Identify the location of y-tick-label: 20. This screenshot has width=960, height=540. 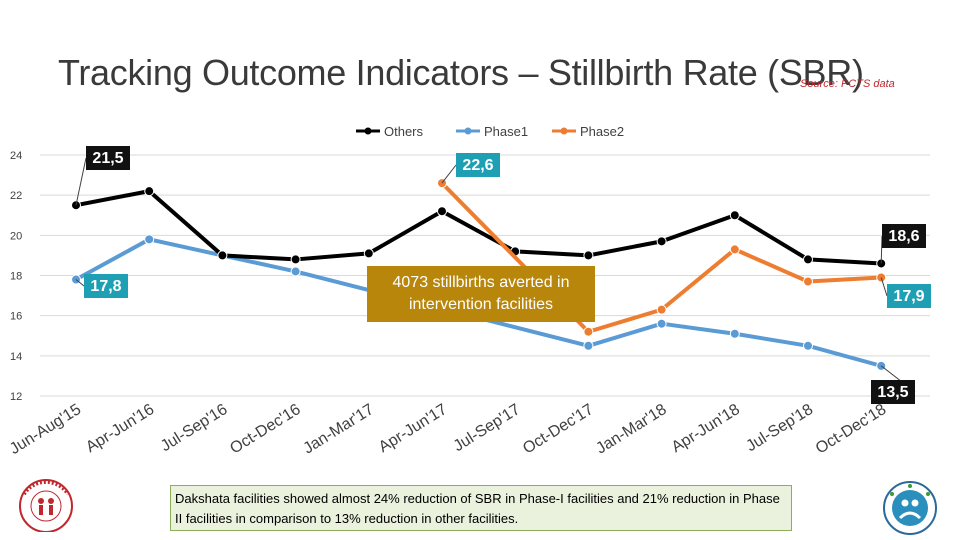
(16, 236).